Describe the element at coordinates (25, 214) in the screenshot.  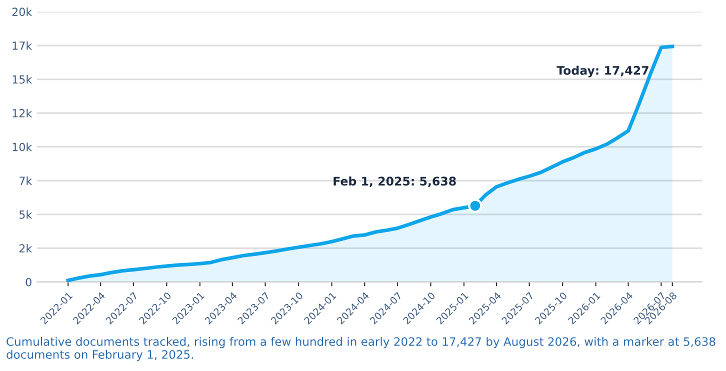
I see `y-tick-label: 5k` at that location.